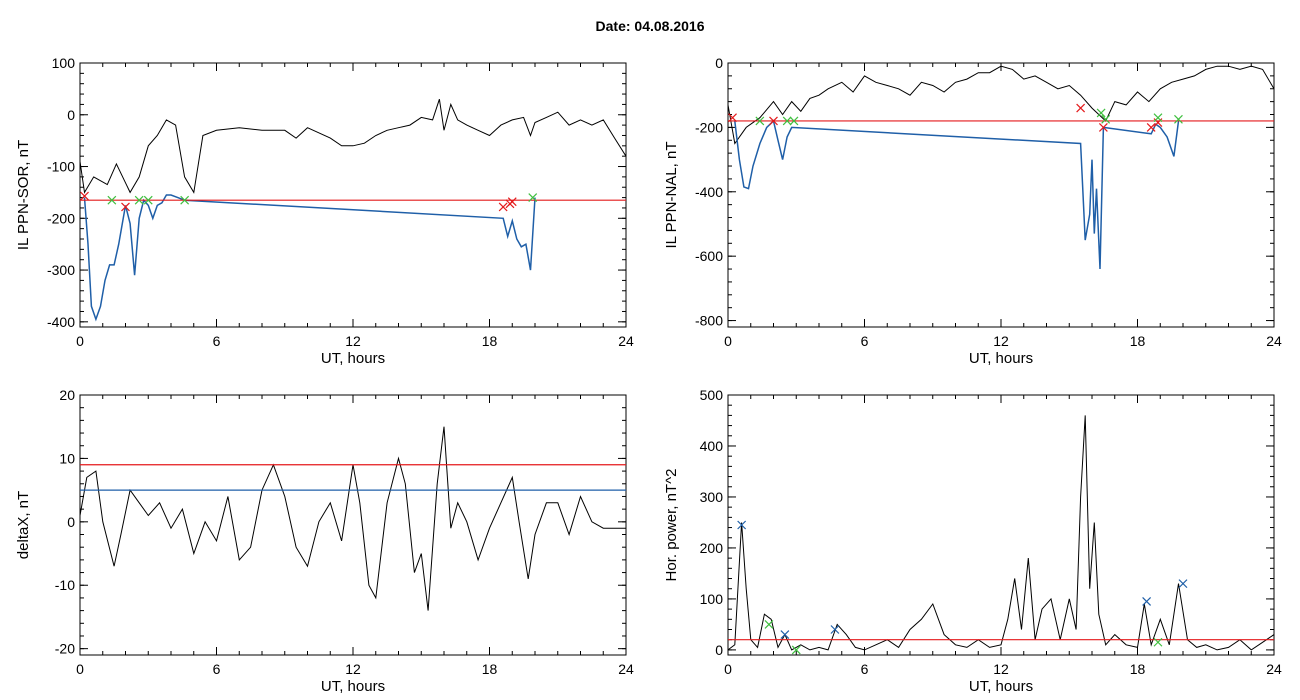 This screenshot has height=700, width=1300. Describe the element at coordinates (23, 525) in the screenshot. I see `y-axis-label: deltaX, nT` at that location.